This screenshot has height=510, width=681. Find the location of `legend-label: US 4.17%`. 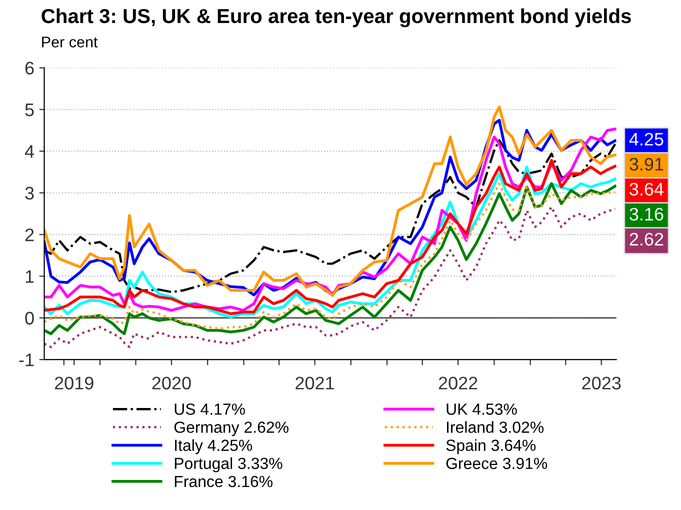

legend-label: US 4.17% is located at coordinates (209, 409).